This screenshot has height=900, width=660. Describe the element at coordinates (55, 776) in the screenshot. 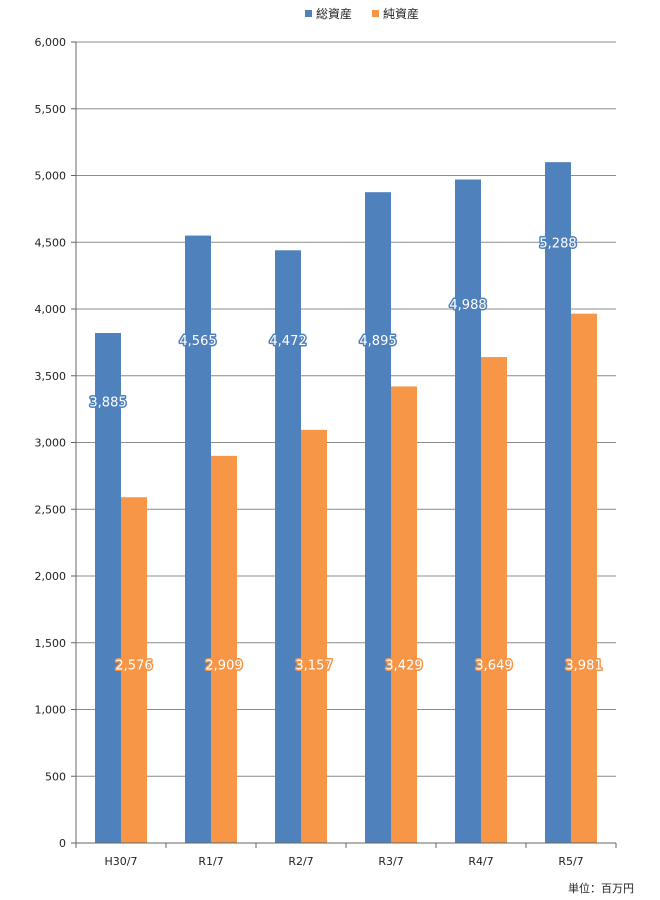

I see `y-tick-label: 500` at that location.